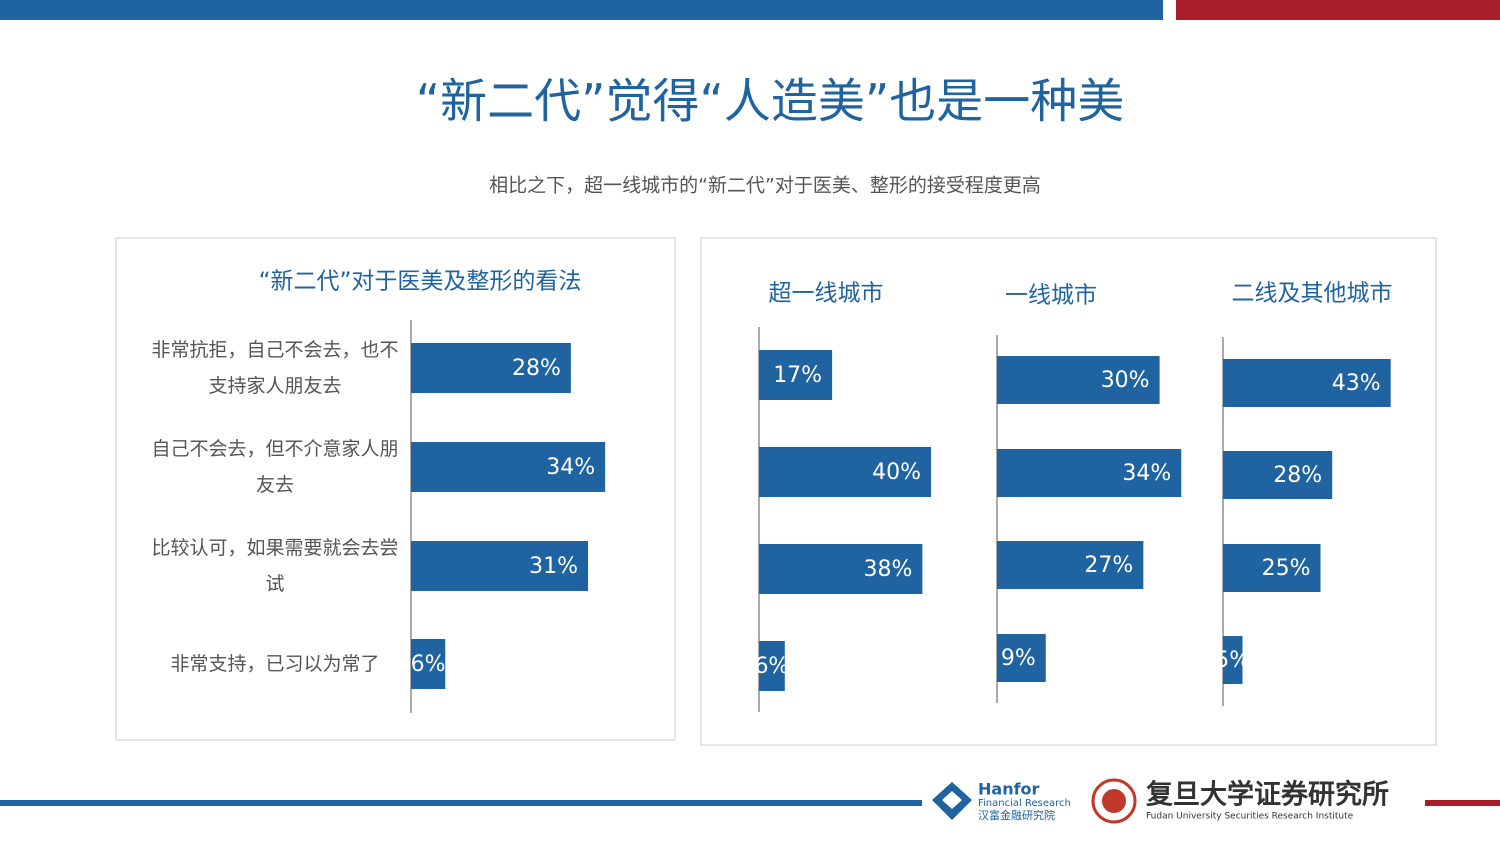 This screenshot has height=844, width=1500. Describe the element at coordinates (896, 472) in the screenshot. I see `value-label: 40%` at that location.